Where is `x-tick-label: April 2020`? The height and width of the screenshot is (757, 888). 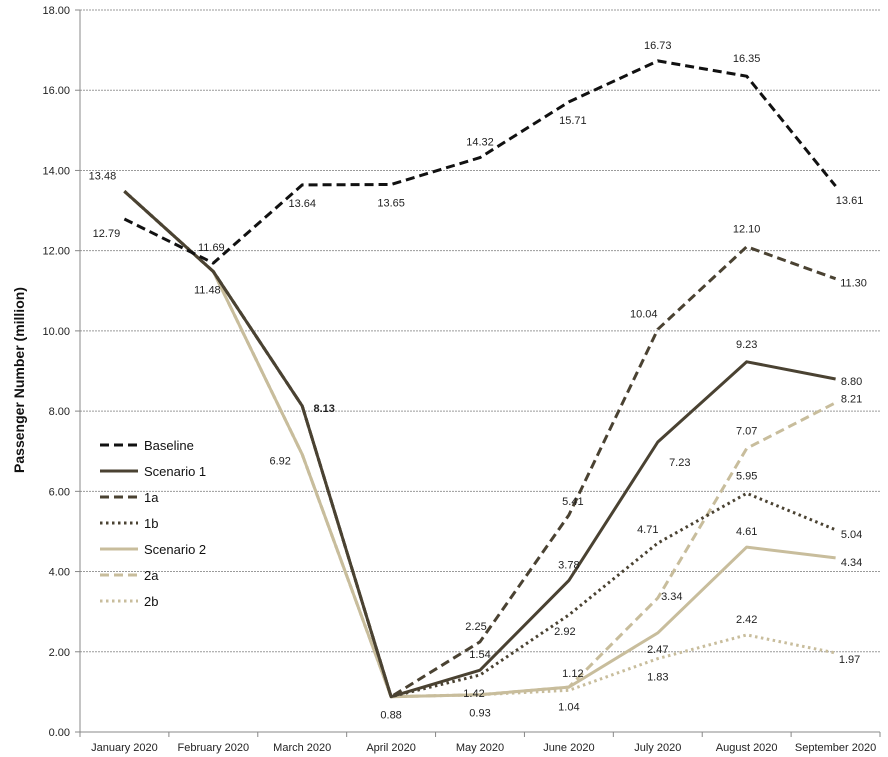 x-tick-label: April 2020 is located at coordinates (391, 748).